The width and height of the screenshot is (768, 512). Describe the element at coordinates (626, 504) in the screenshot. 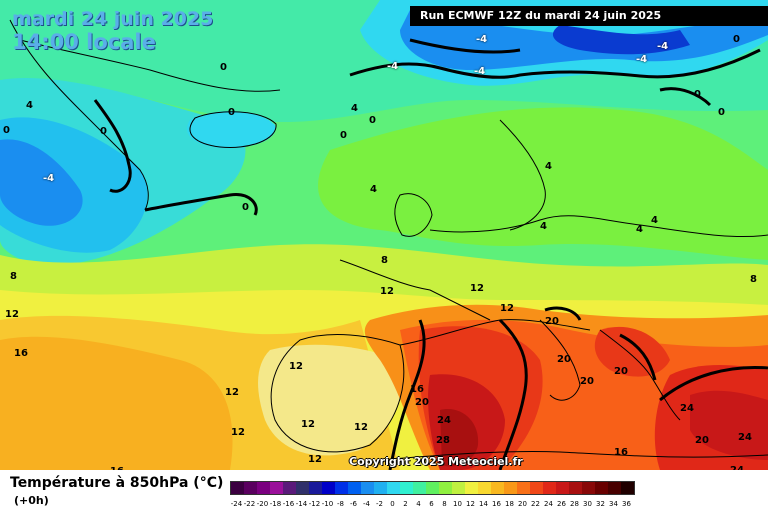

I see `color-scale-label: 36` at that location.